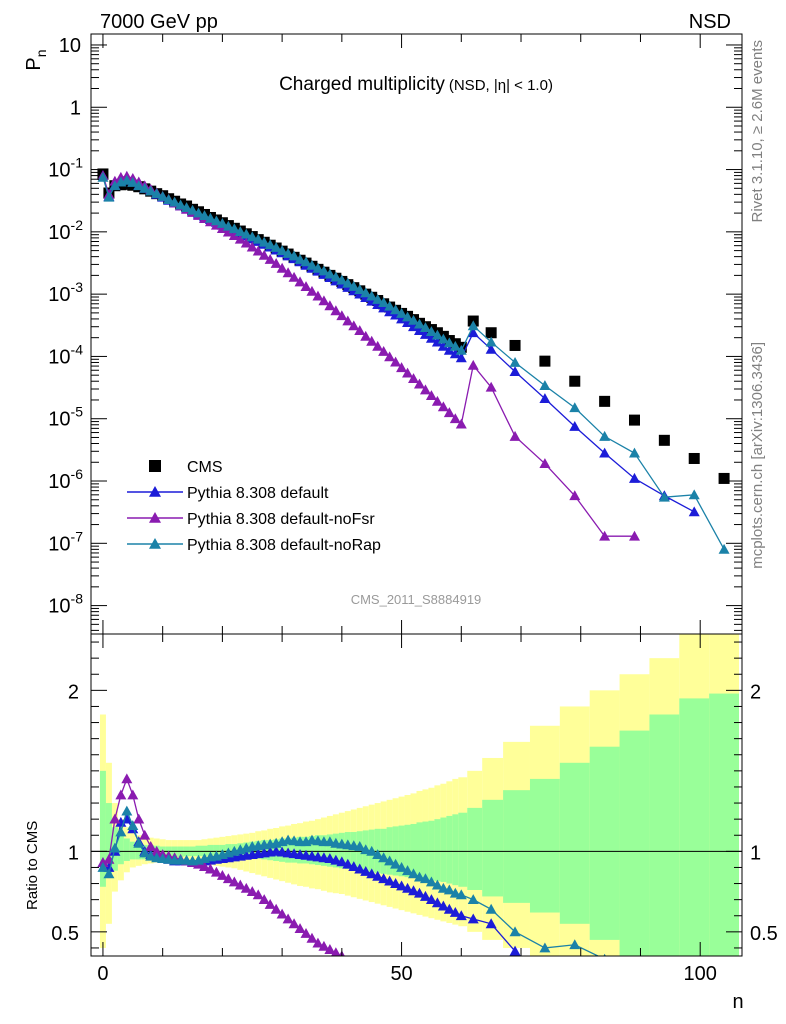  Describe the element at coordinates (73, 692) in the screenshot. I see `ratio-y-tick-label-left: 2` at that location.